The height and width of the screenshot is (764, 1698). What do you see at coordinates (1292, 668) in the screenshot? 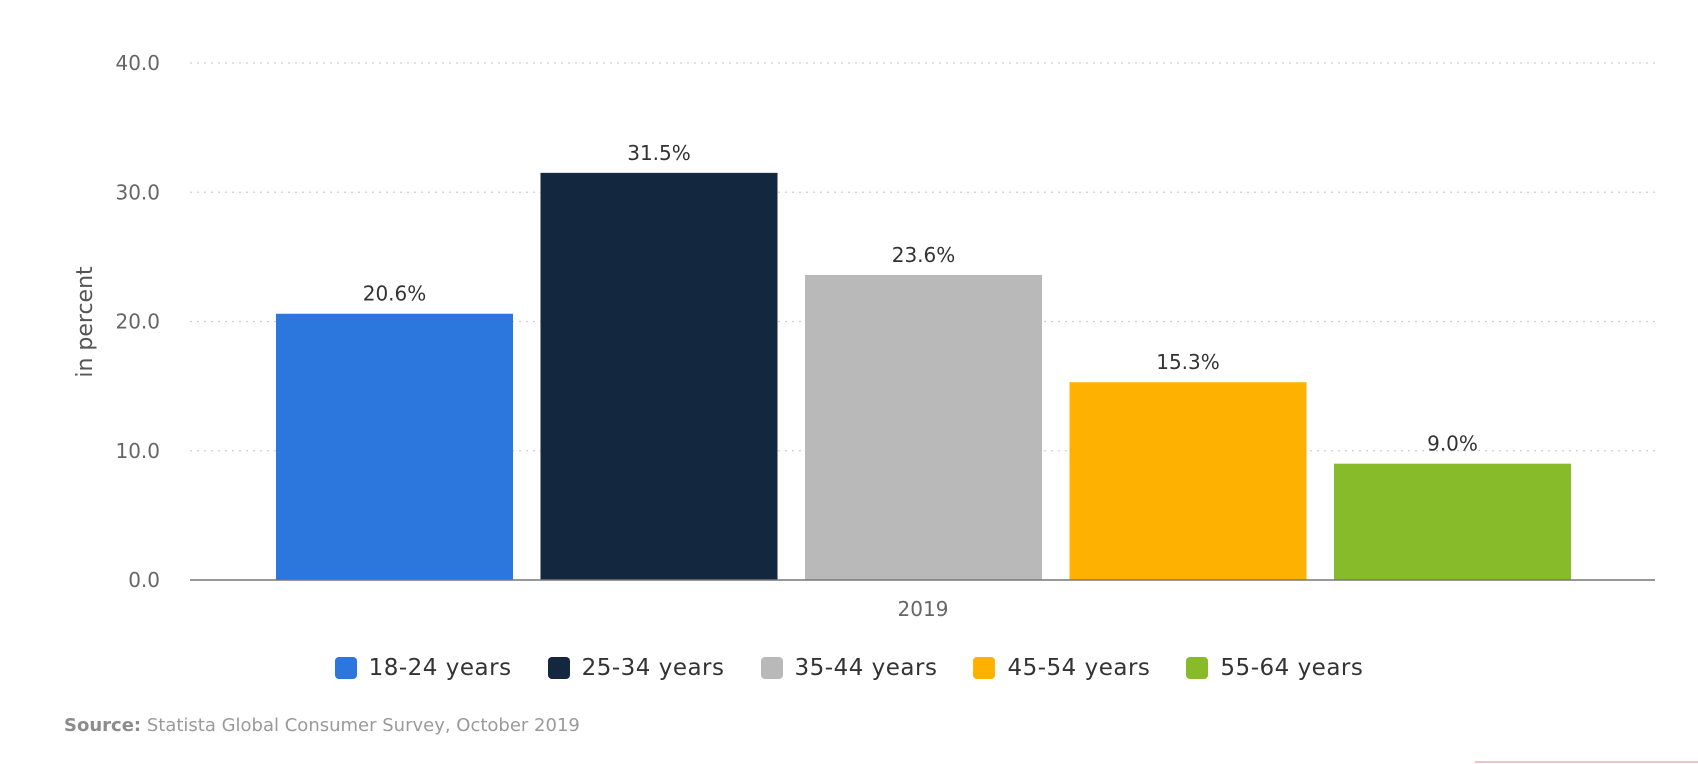
I see `legend-label: 55-64 years` at bounding box center [1292, 668].